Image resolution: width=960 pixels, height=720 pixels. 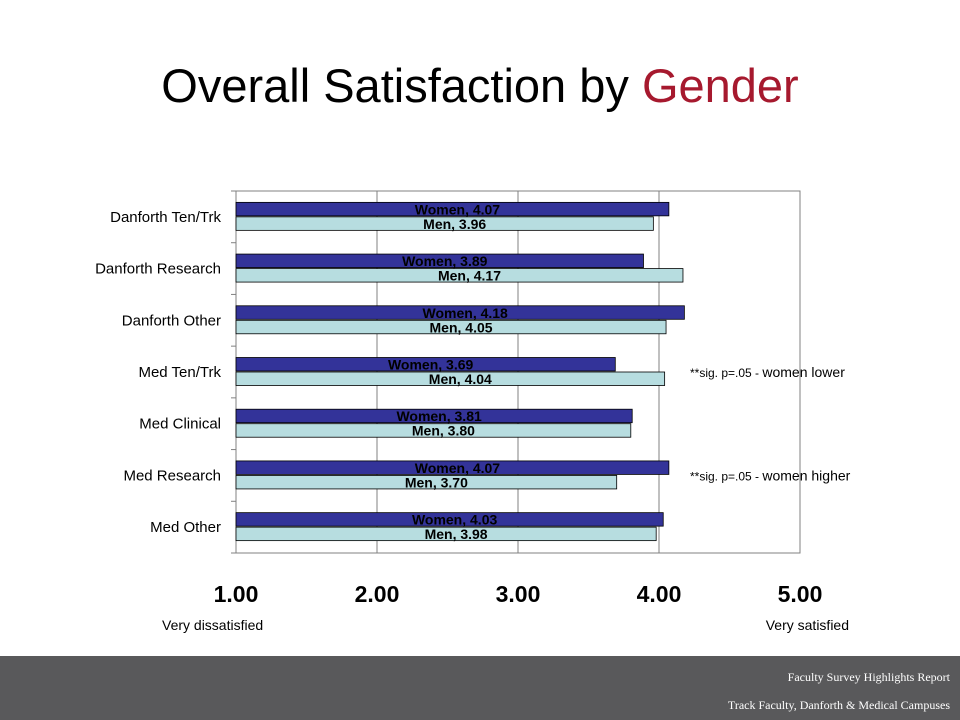 I want to click on data-label-women: Women, 4.18, so click(x=466, y=313).